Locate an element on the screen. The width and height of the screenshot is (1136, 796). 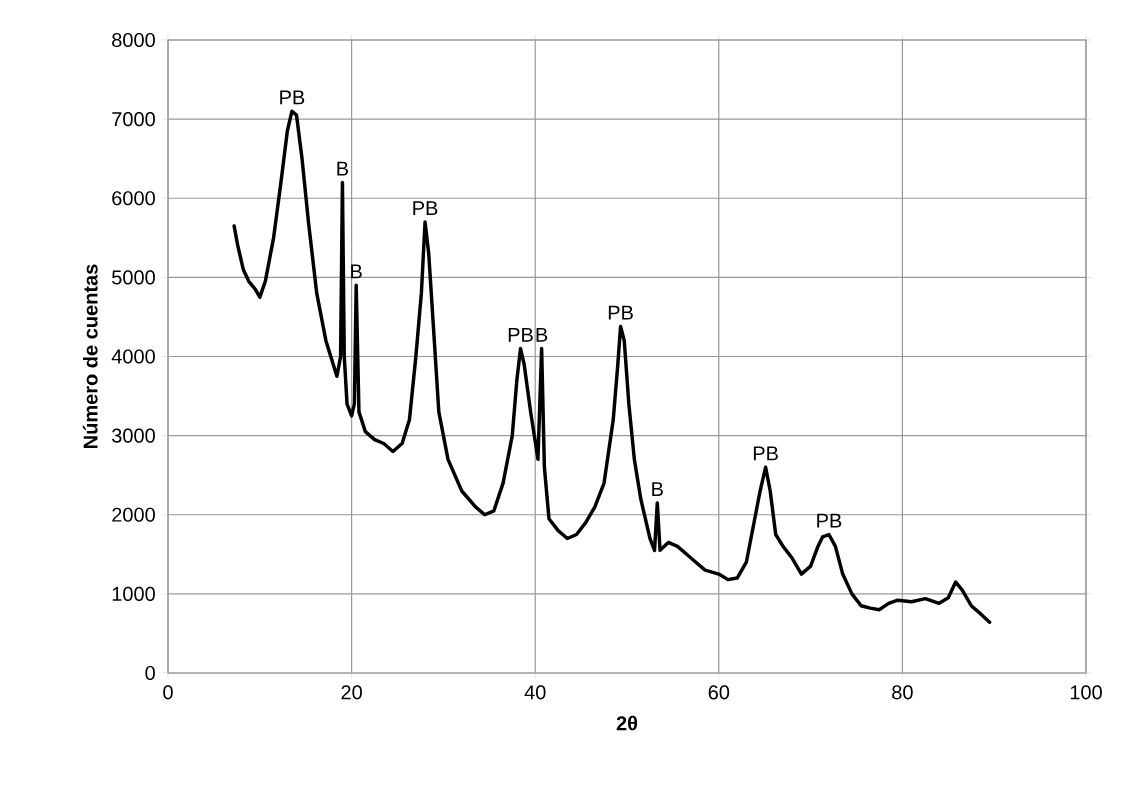
x-axis-title: 2θ is located at coordinates (627, 723).